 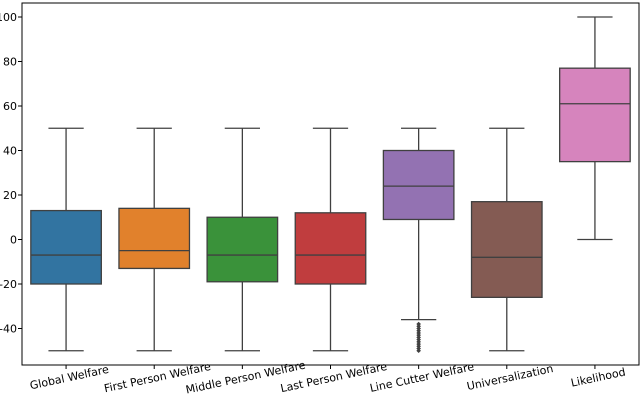 What do you see at coordinates (10, 195) in the screenshot?
I see `y-tick-label: 20` at bounding box center [10, 195].